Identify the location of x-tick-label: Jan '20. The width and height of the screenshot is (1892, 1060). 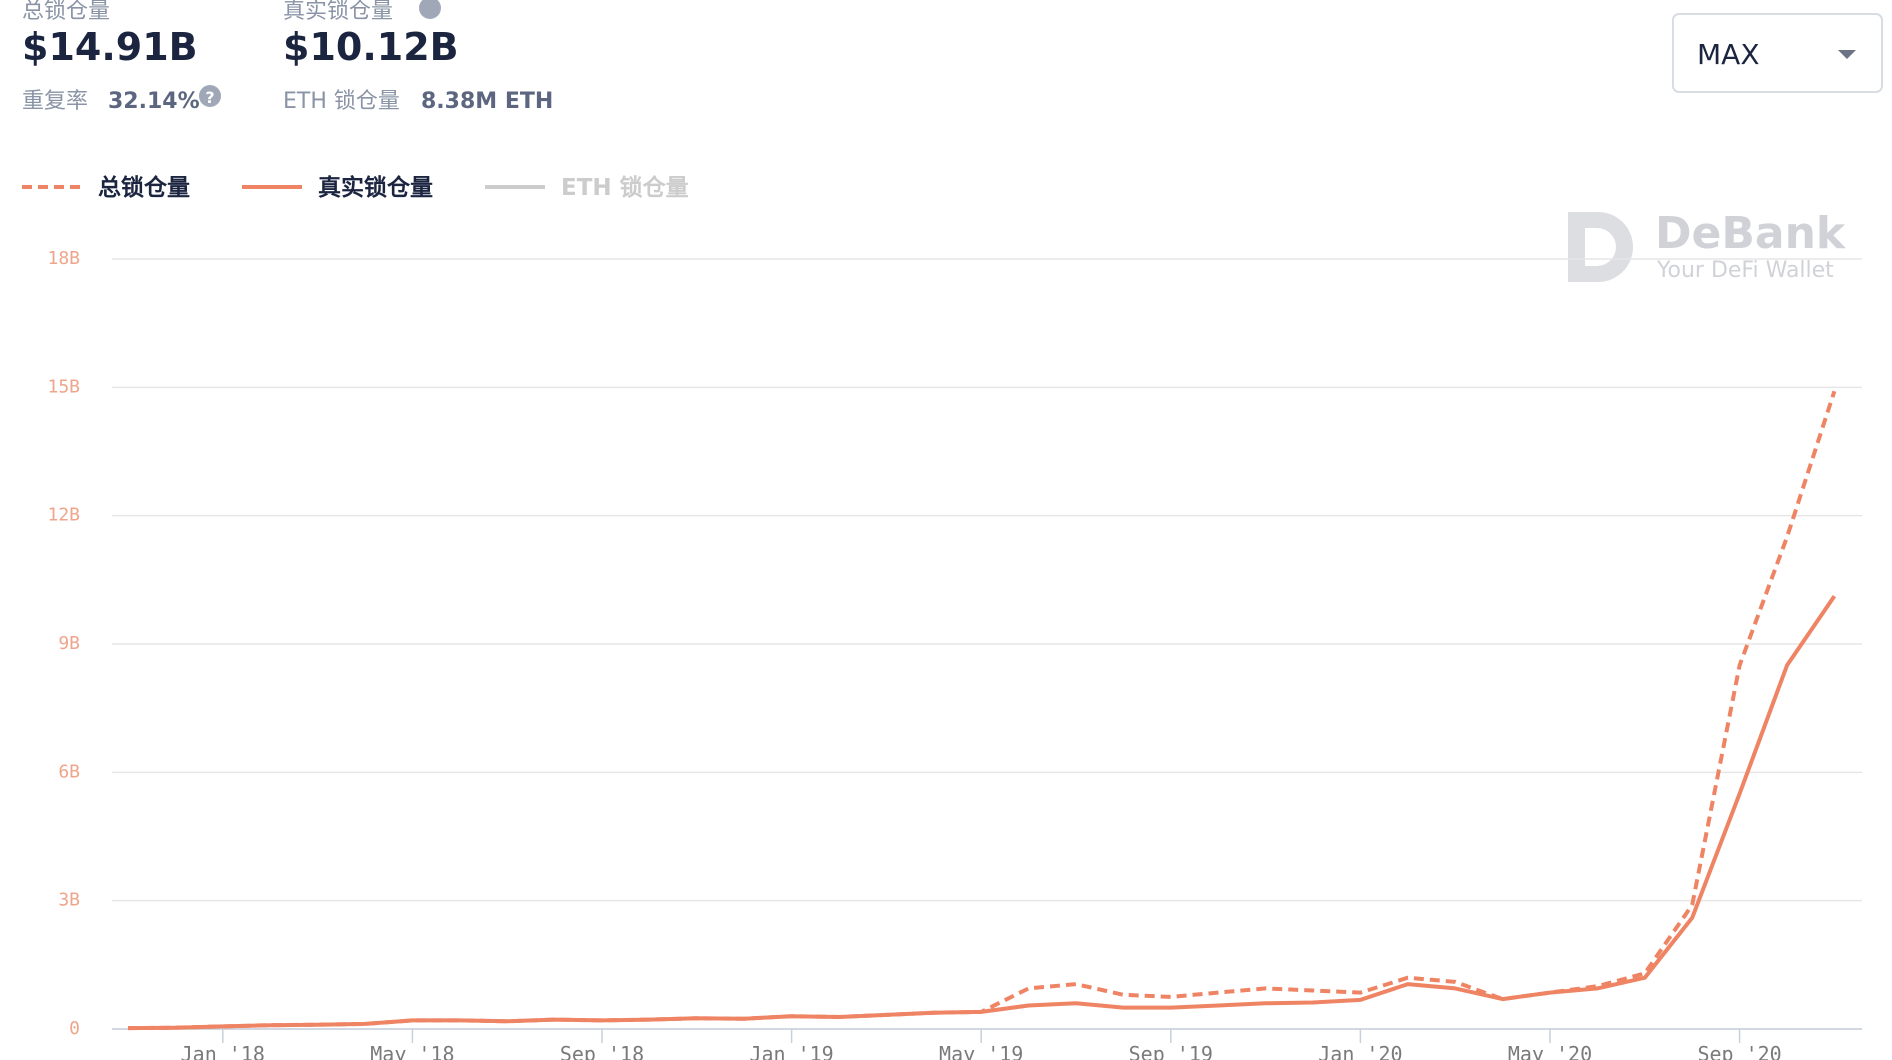
(1360, 1051).